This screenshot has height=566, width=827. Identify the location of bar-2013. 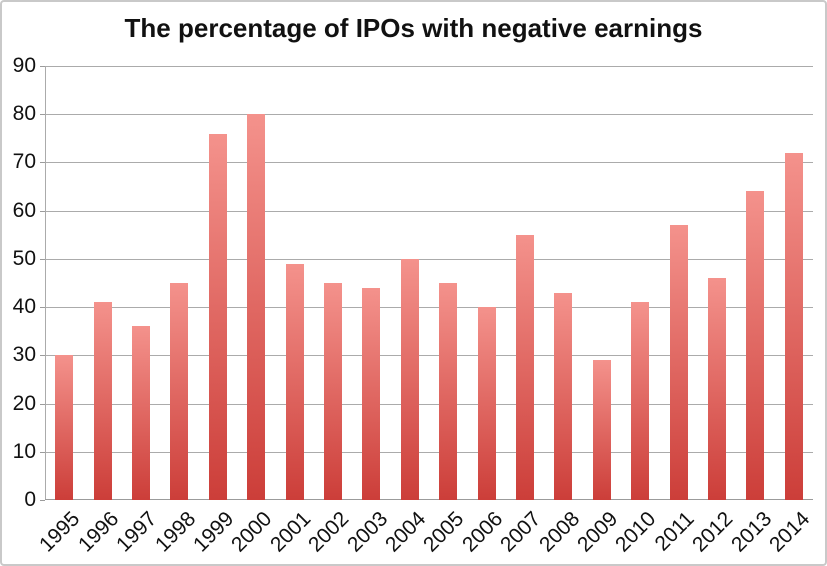
(755, 345).